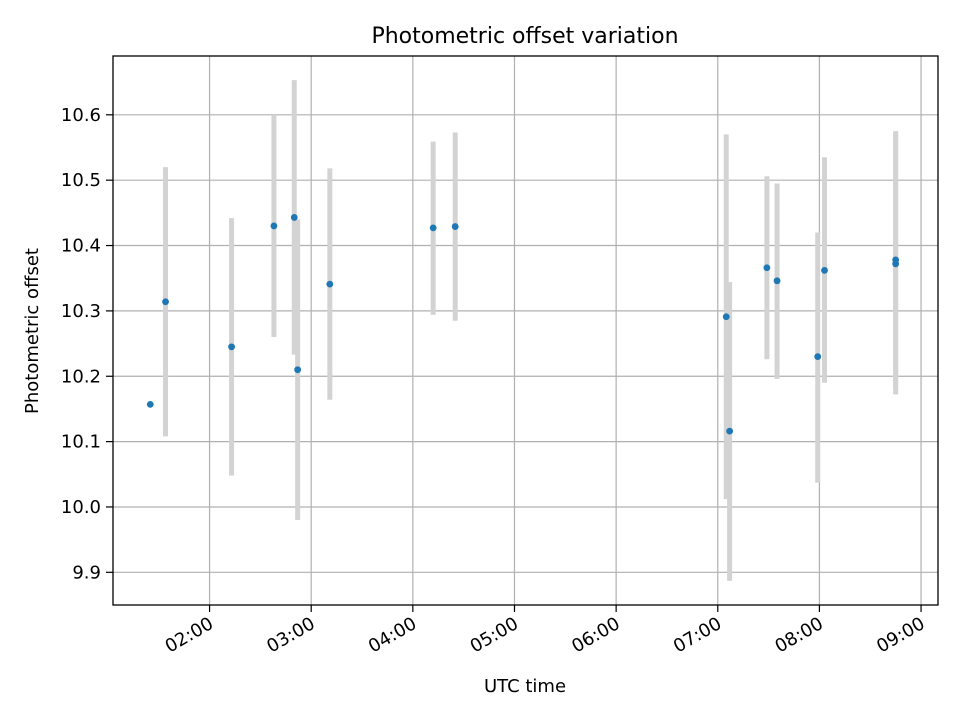 The image size is (960, 720). Describe the element at coordinates (525, 686) in the screenshot. I see `x-axis-label: UTC time` at that location.